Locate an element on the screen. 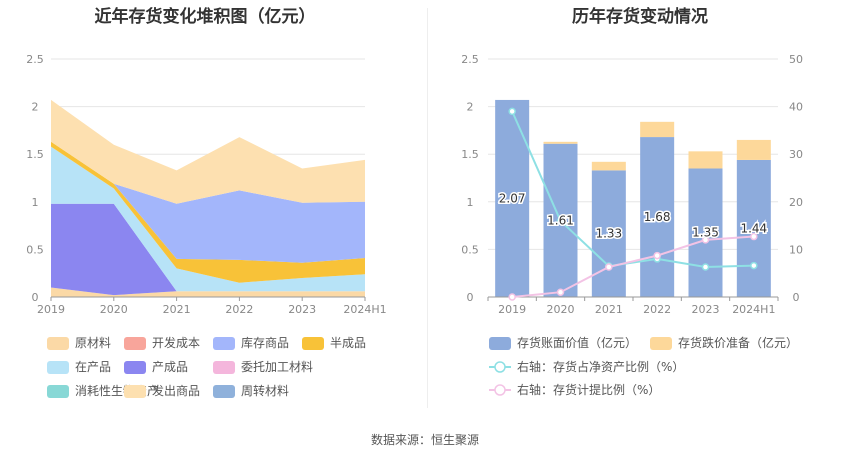  right-chart-title: 历年存货变动情况 is located at coordinates (640, 17).